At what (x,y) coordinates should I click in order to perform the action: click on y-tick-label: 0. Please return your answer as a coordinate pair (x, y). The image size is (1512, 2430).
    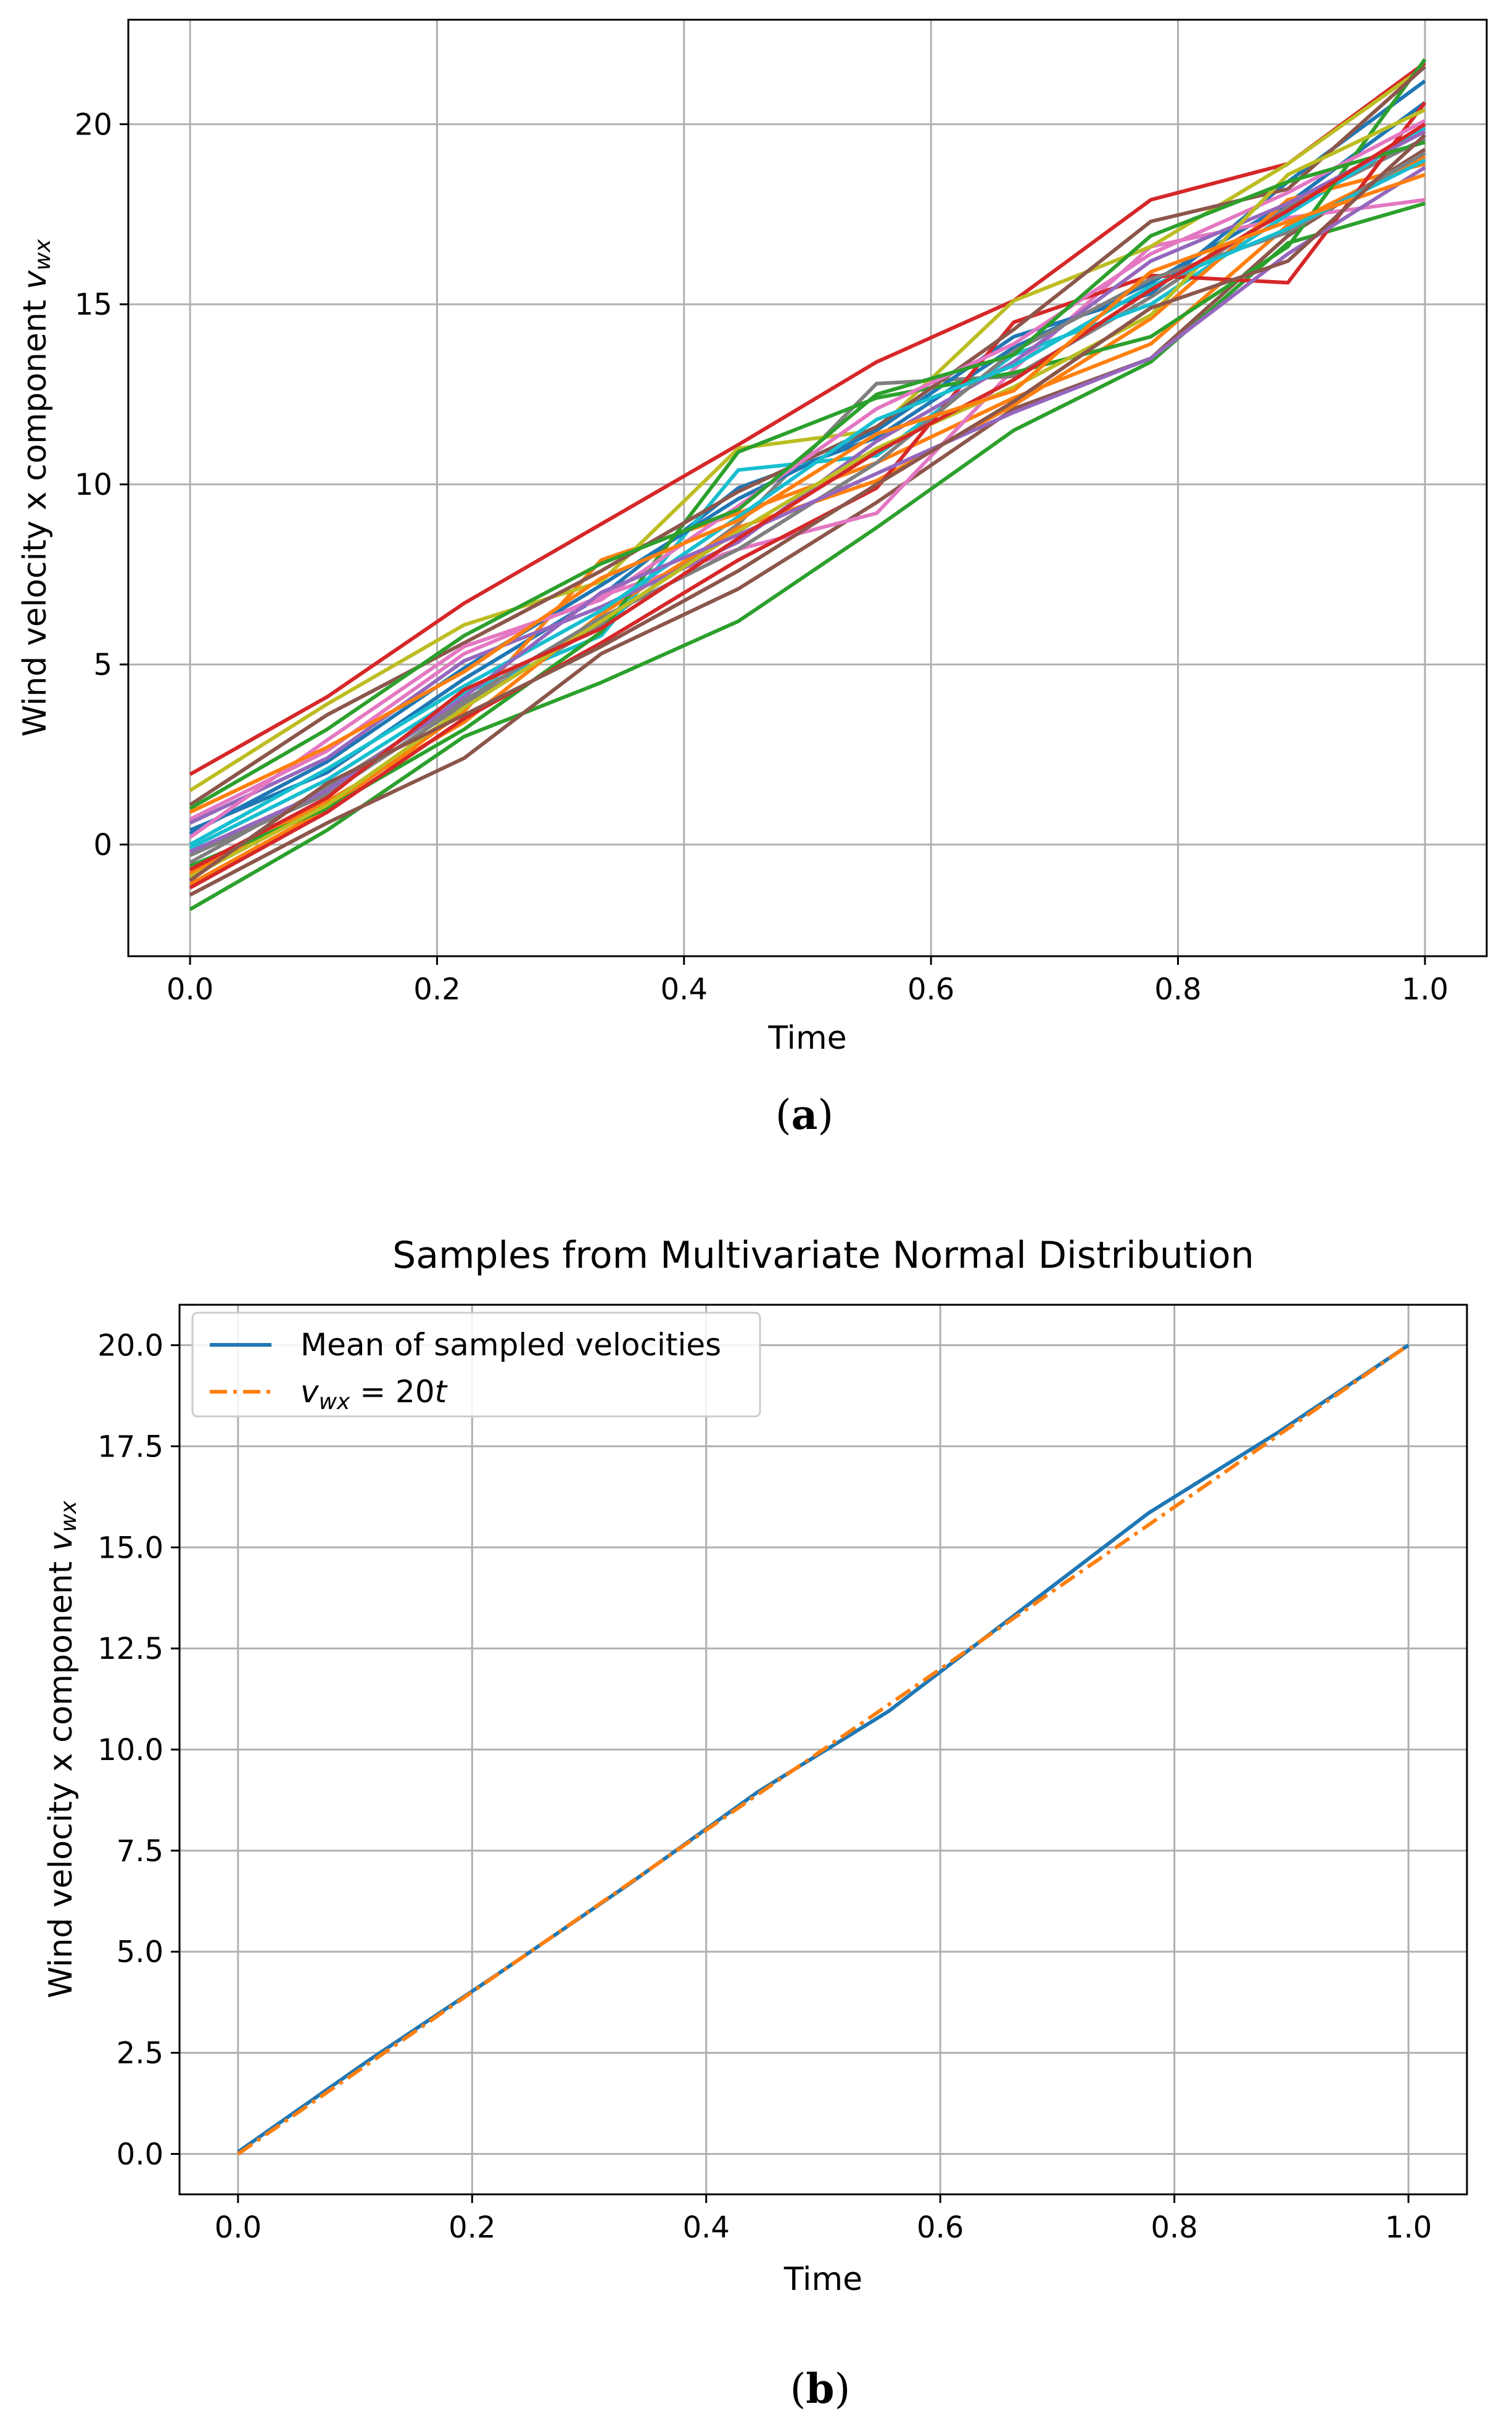
    Looking at the image, I should click on (102, 845).